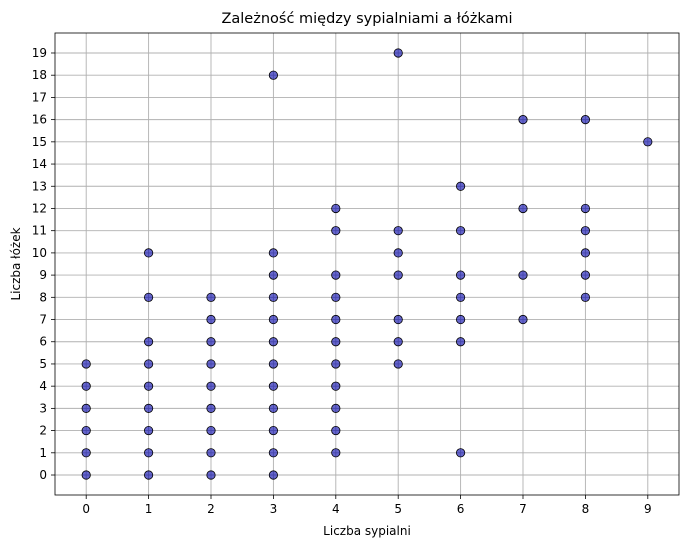  Describe the element at coordinates (39, 120) in the screenshot. I see `y-tick-label: 16` at that location.